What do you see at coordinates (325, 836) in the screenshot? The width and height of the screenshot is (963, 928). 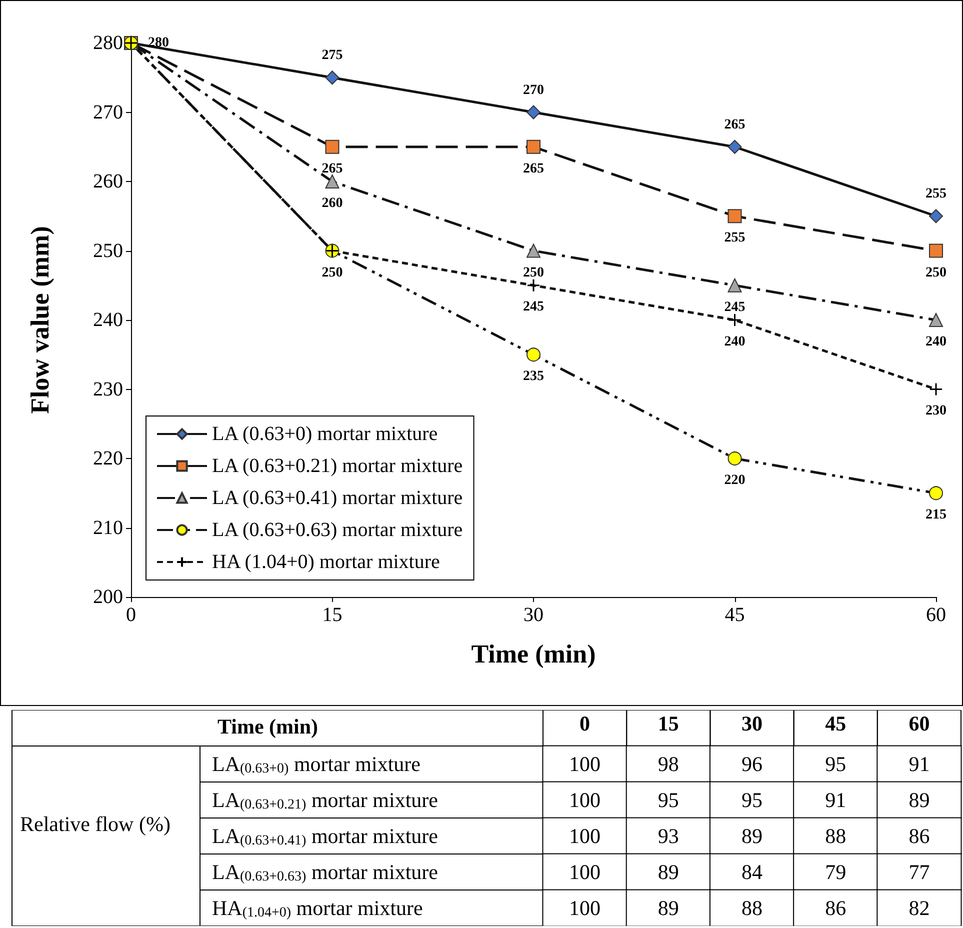 I see `y-tick-label: LA(0.63+0.41) mortar mixture` at bounding box center [325, 836].